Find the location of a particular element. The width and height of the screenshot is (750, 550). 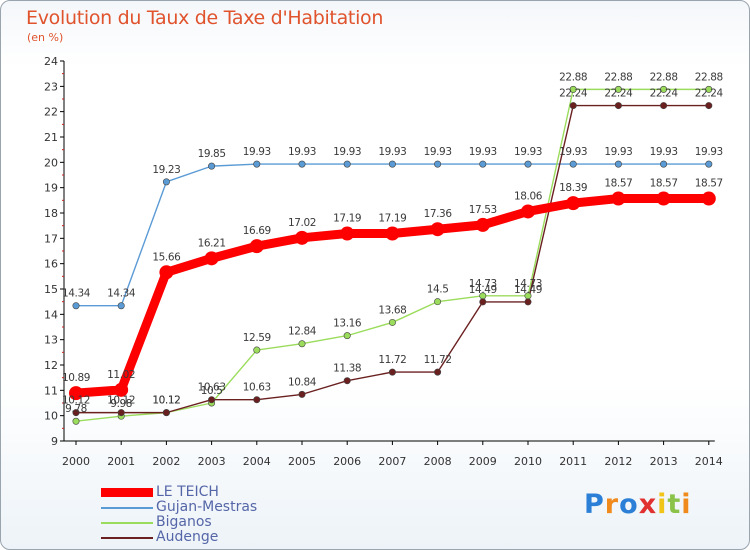

y-tick-label: 21 is located at coordinates (51, 137).